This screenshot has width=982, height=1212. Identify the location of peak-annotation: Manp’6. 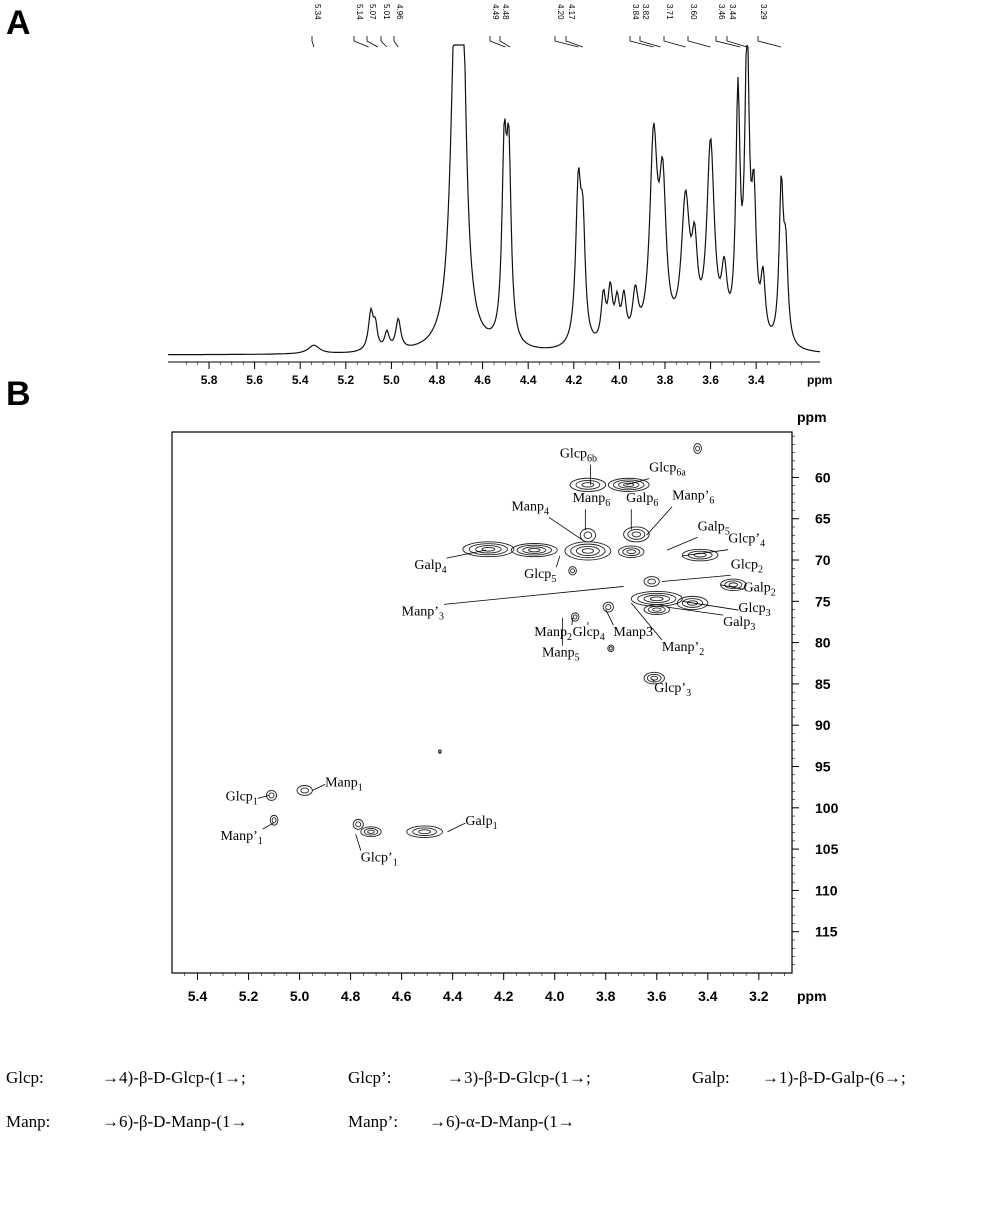
(693, 498).